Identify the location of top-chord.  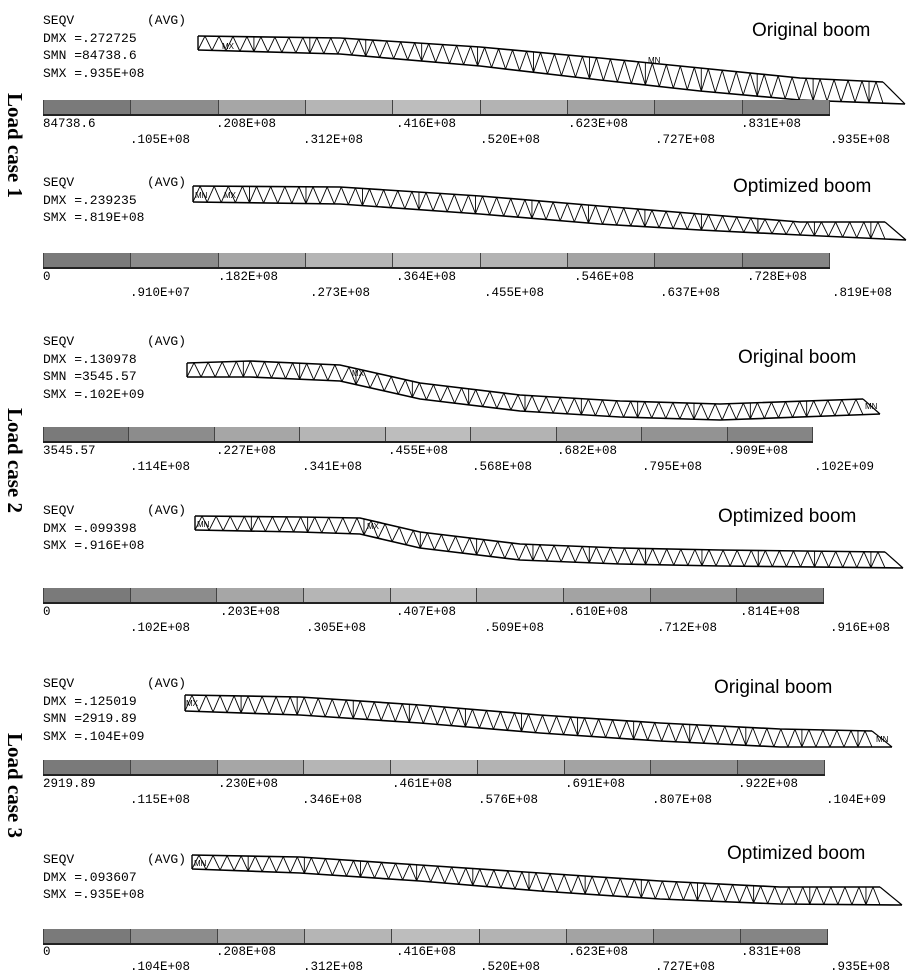
(540, 59).